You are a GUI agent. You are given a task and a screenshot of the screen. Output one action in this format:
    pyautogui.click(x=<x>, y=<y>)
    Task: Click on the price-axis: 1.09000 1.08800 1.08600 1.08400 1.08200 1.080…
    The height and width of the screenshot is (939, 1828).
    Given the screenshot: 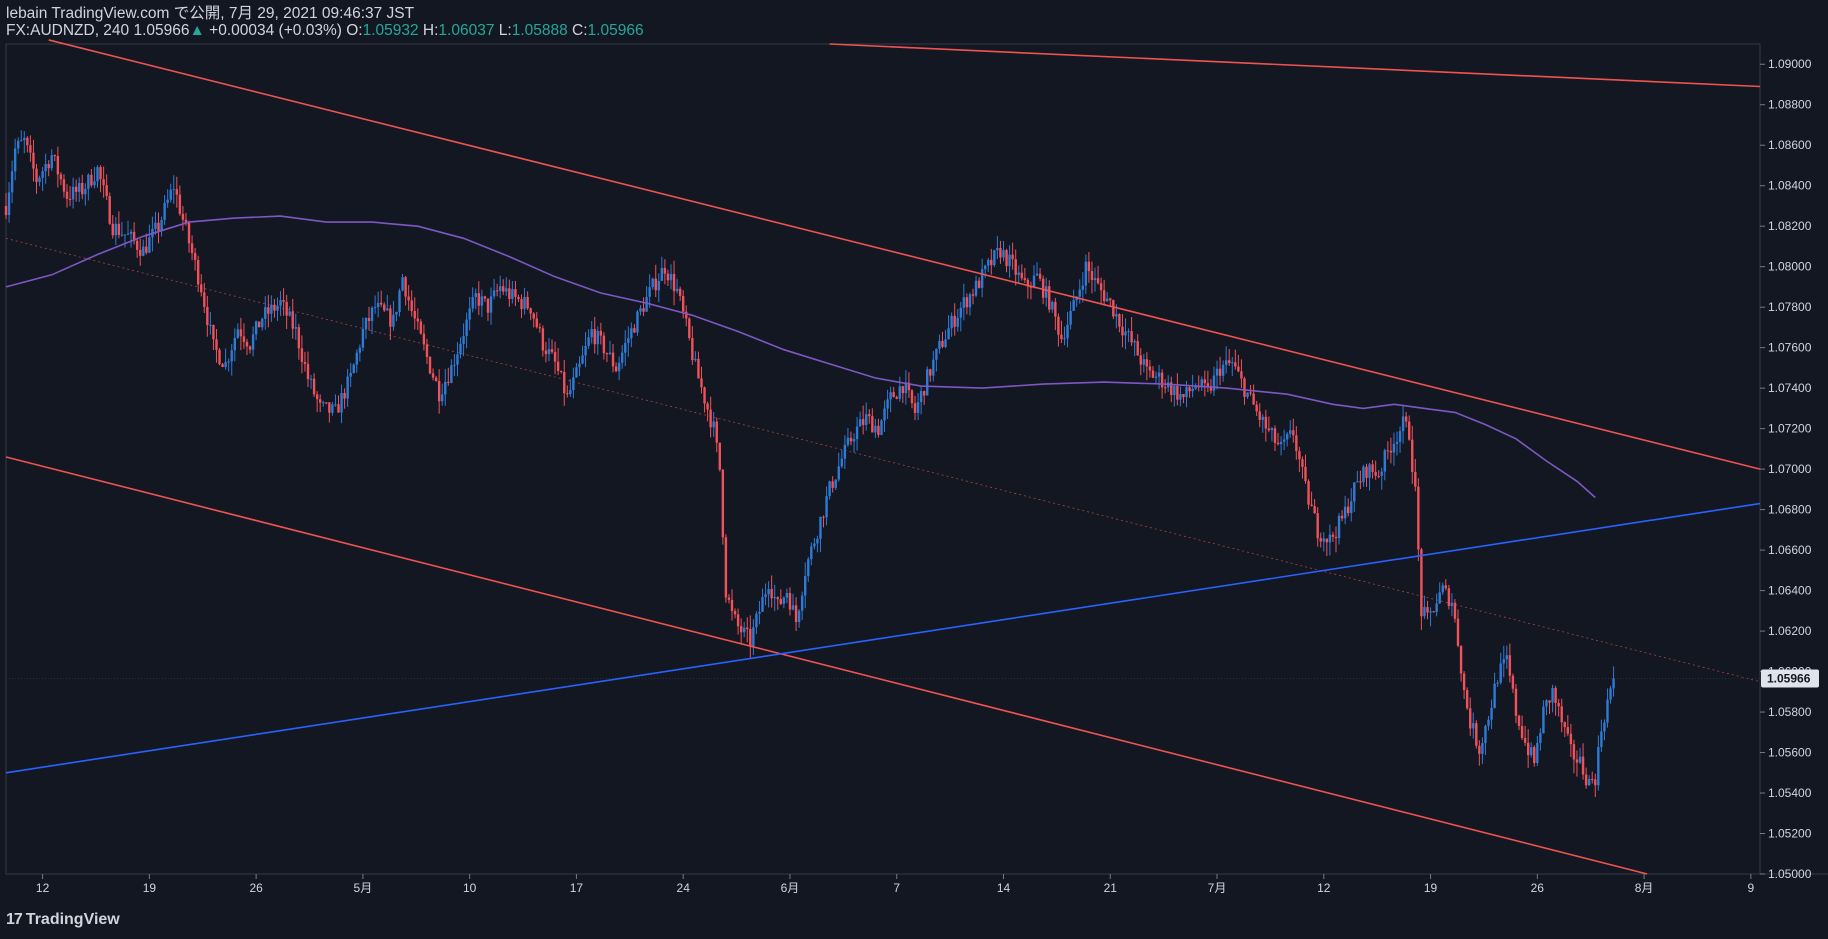 What is the action you would take?
    pyautogui.click(x=1786, y=469)
    